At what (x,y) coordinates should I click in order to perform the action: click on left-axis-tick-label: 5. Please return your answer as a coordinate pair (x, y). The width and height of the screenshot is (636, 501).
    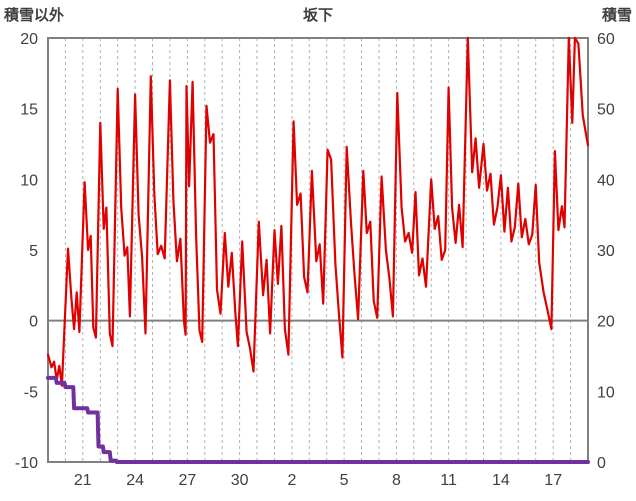
    Looking at the image, I should click on (33, 251).